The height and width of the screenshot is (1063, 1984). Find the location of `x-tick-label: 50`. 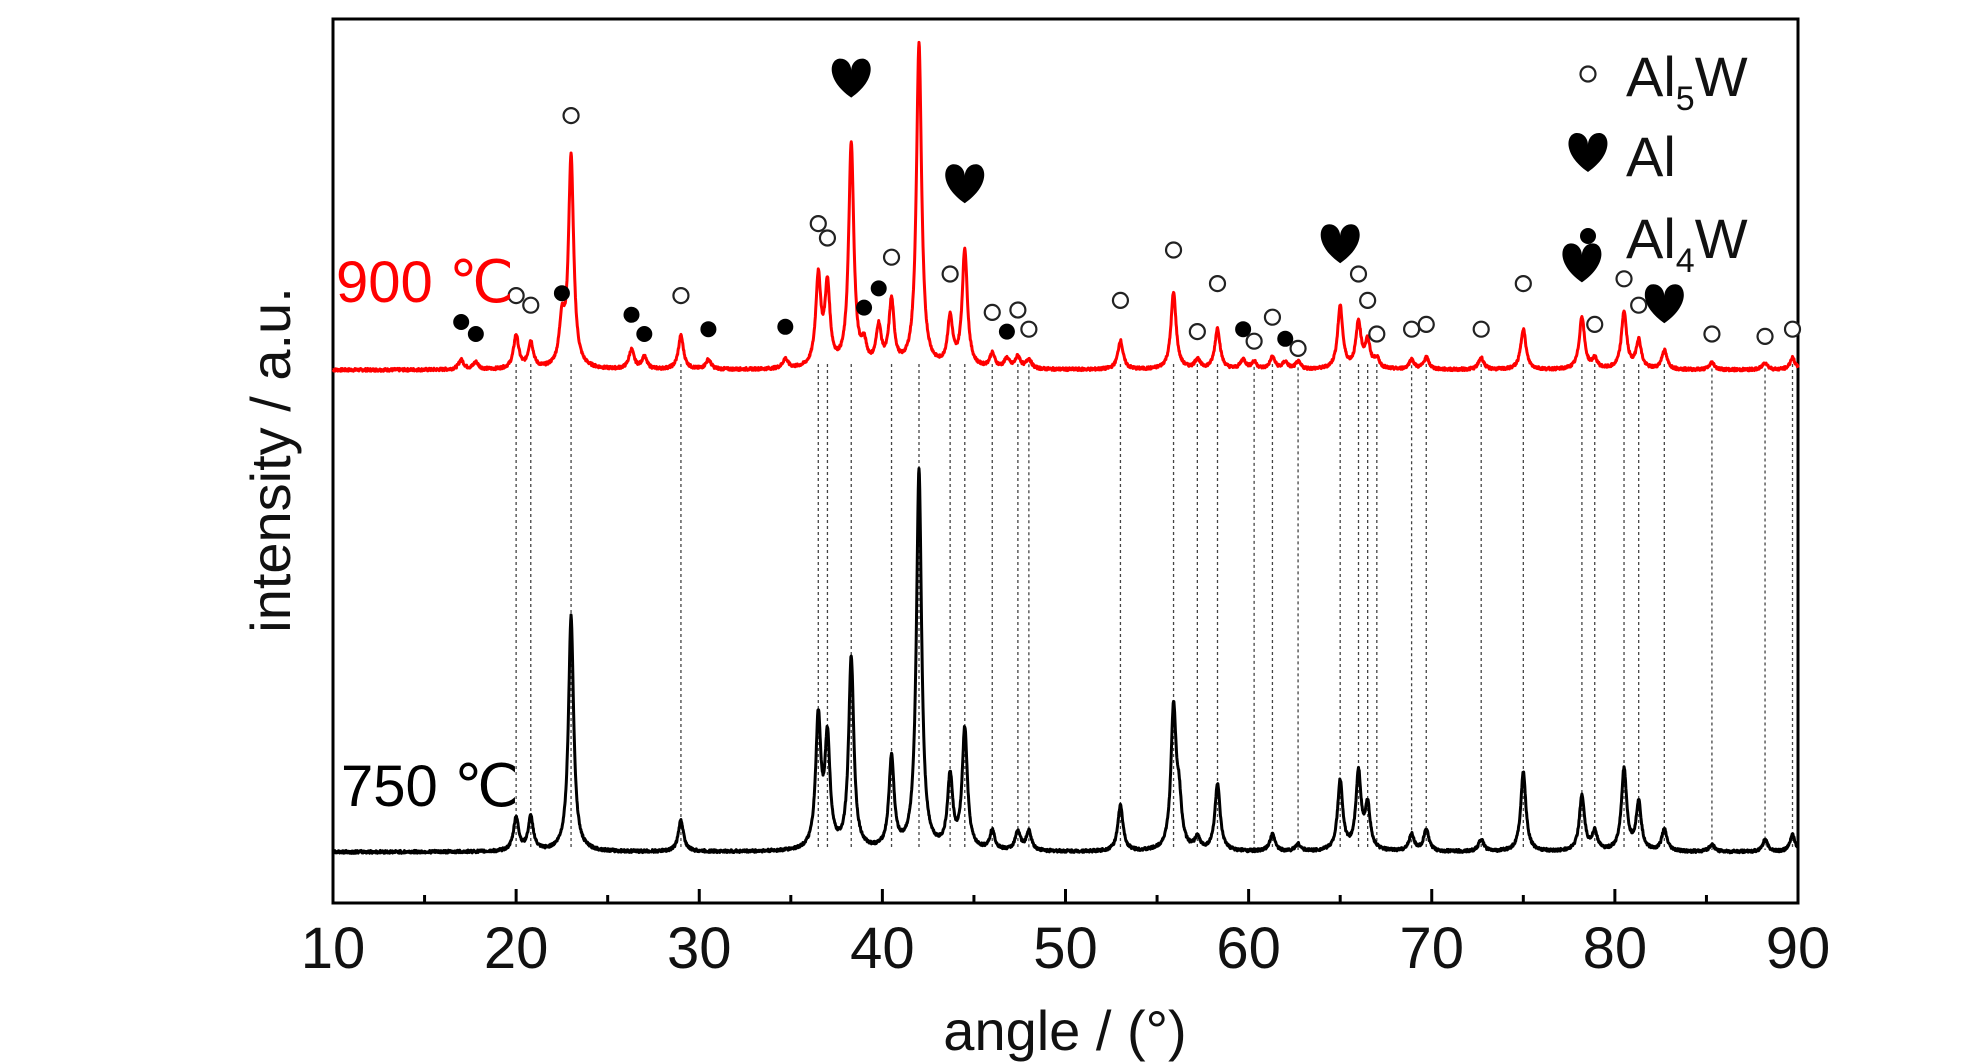

x-tick-label: 50 is located at coordinates (1065, 948).